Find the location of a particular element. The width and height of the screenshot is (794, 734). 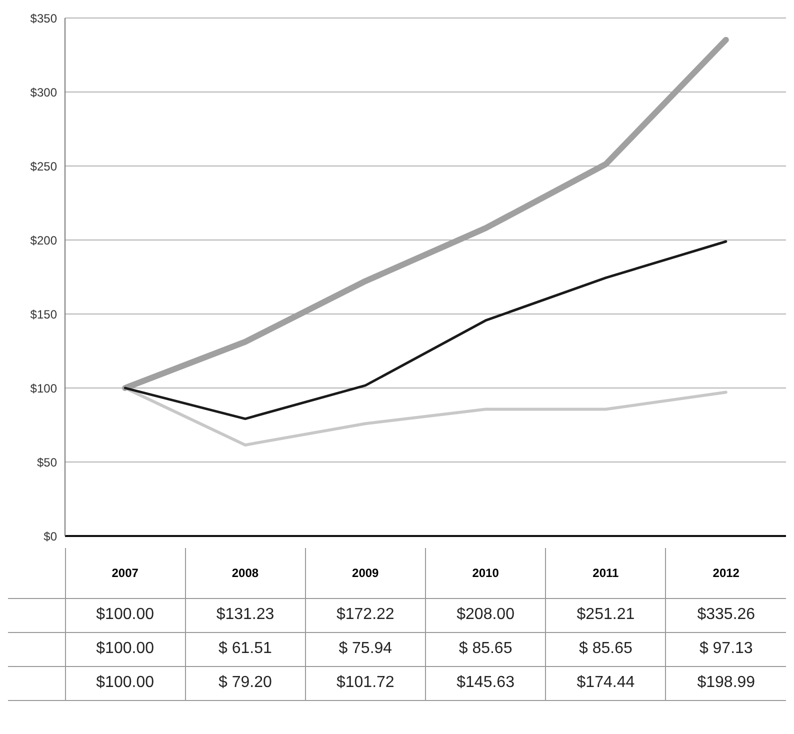

y-tick-label: $50 is located at coordinates (47, 462).